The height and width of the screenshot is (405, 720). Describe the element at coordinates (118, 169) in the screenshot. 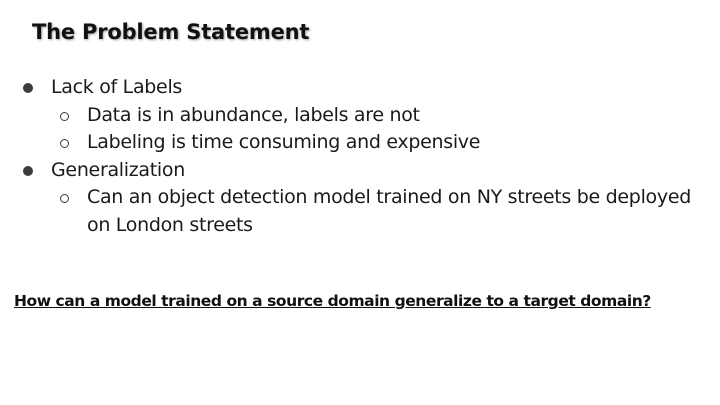

I see `bullet-text: Generalization` at that location.